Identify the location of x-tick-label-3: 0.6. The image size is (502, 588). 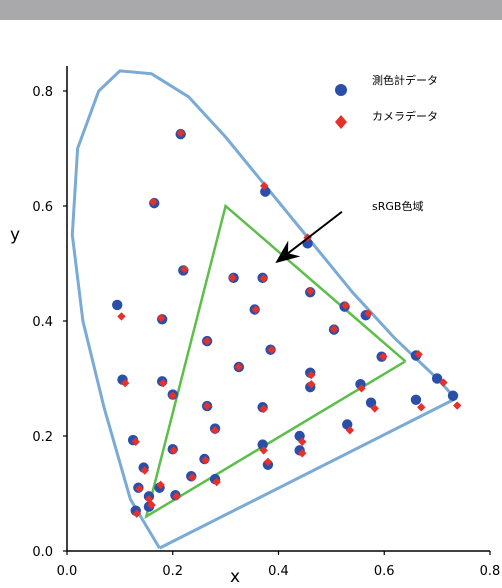
(384, 571).